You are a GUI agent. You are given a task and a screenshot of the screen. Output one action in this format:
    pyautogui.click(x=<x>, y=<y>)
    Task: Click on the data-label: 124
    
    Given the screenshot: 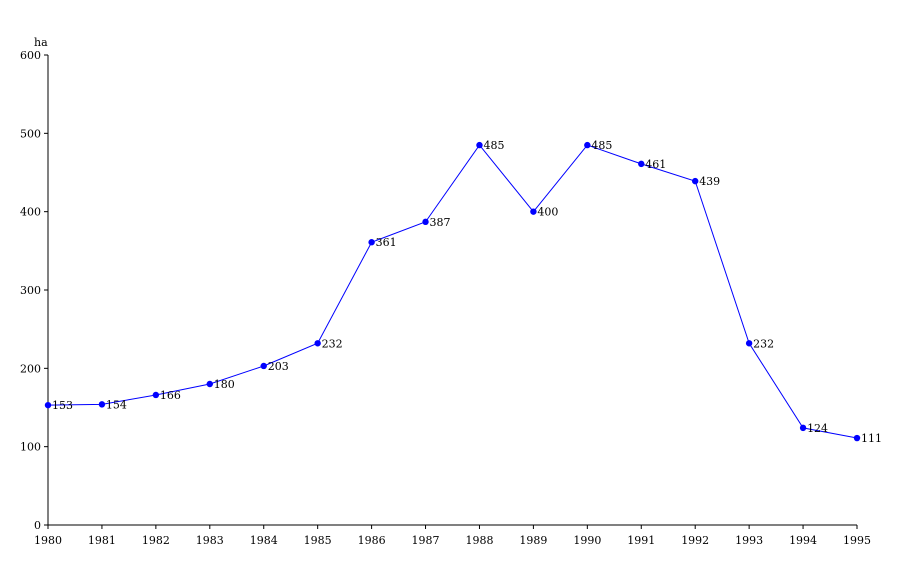 What is the action you would take?
    pyautogui.click(x=817, y=428)
    